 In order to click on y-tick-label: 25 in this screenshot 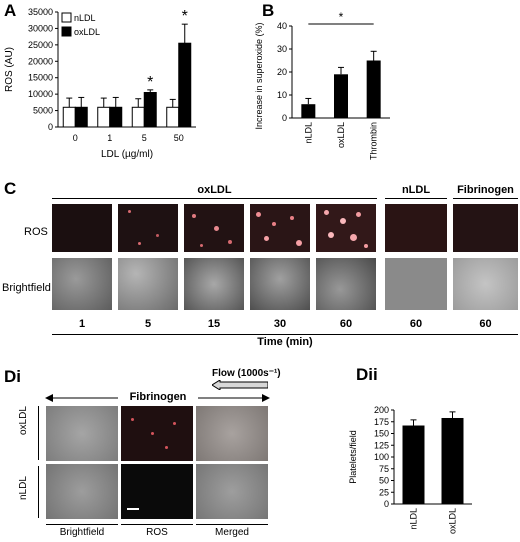, I will do `click(384, 492)`.